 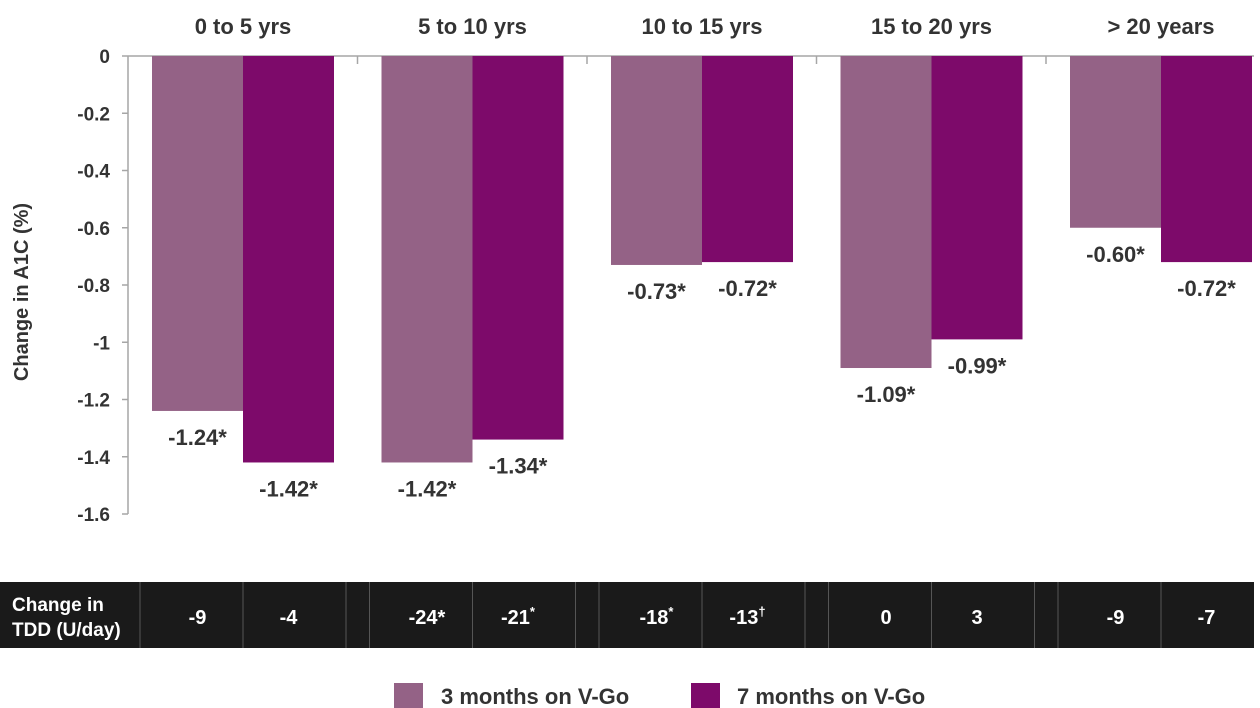 What do you see at coordinates (197, 437) in the screenshot?
I see `data-label: -1.24*` at bounding box center [197, 437].